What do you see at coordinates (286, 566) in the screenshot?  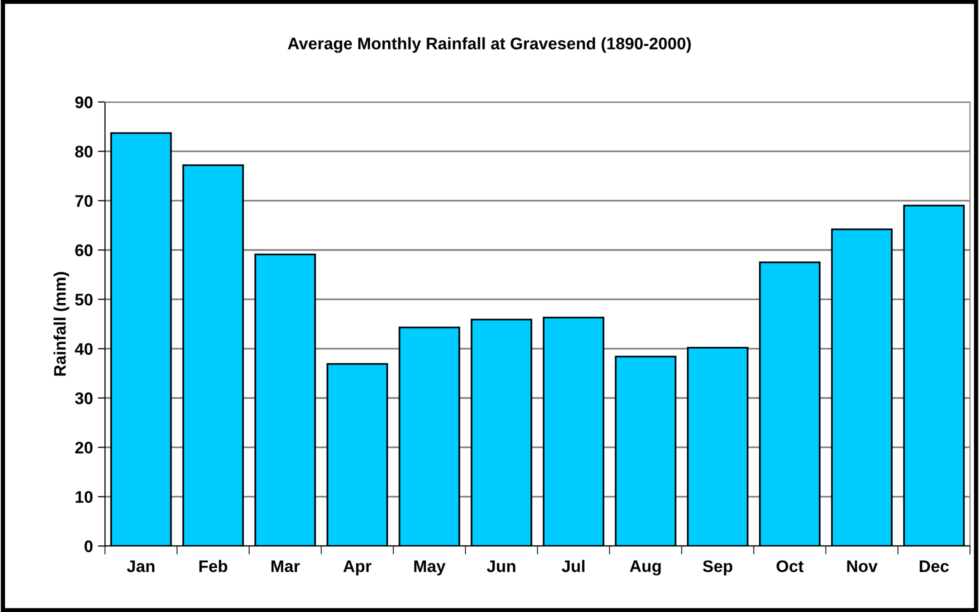 I see `x-tick-label: Mar` at bounding box center [286, 566].